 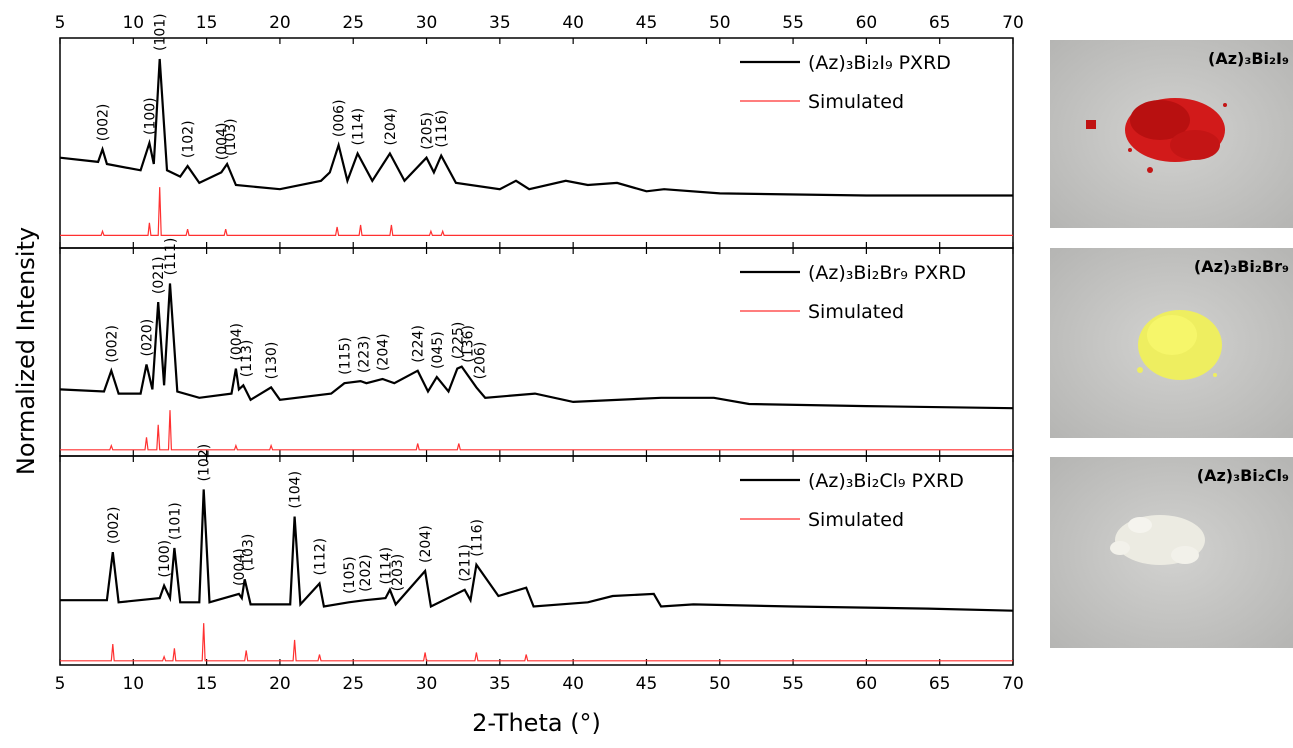 What do you see at coordinates (536, 723) in the screenshot?
I see `x-axis-label: 2-Theta (°)` at bounding box center [536, 723].